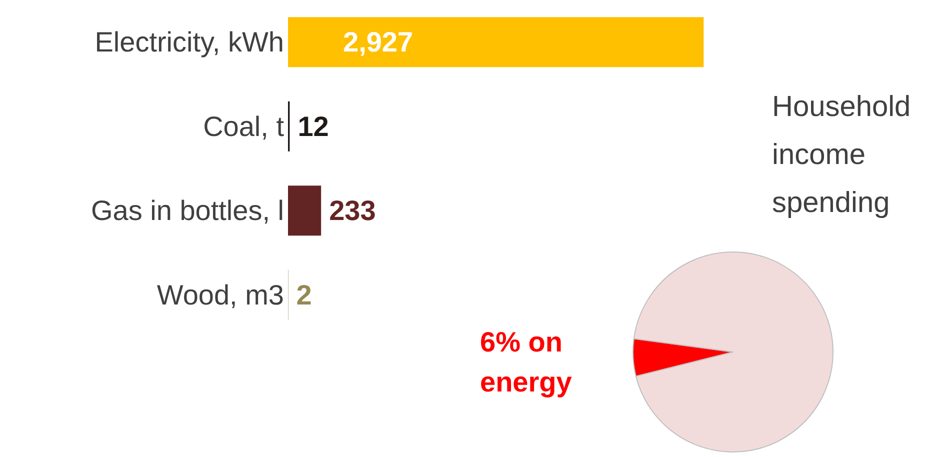 The width and height of the screenshot is (943, 457). I want to click on data-label: 2,927, so click(378, 42).